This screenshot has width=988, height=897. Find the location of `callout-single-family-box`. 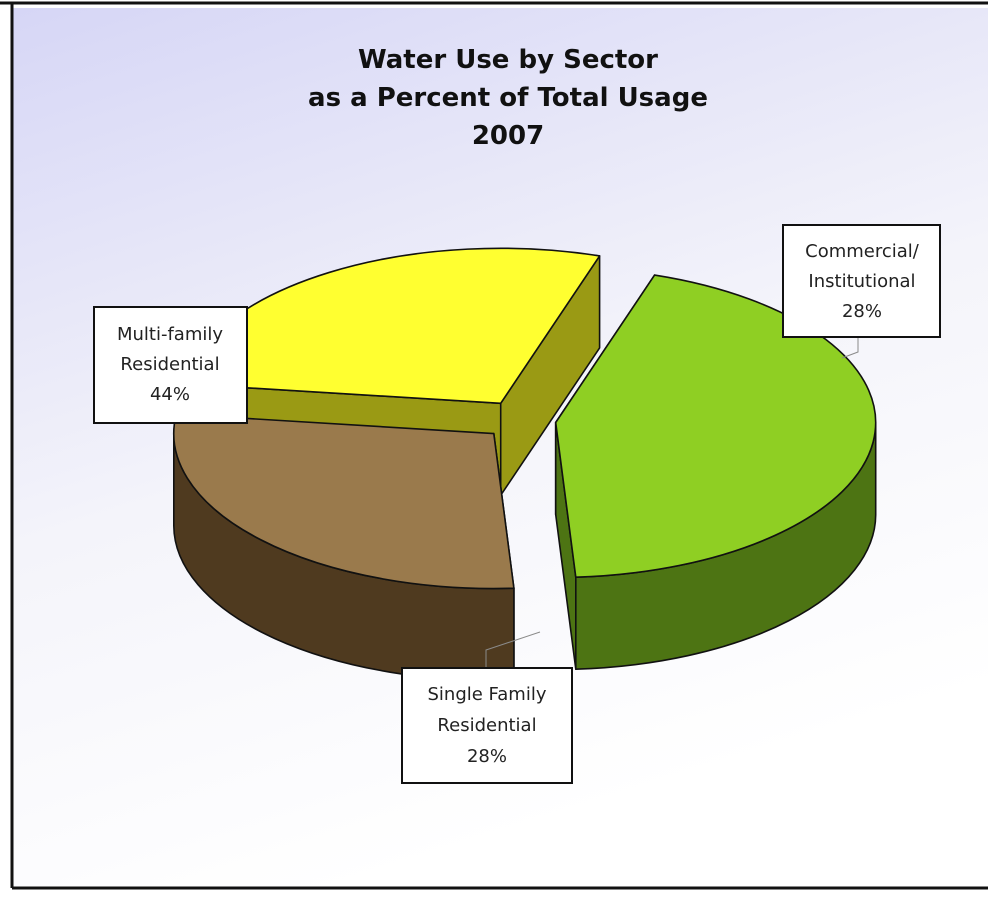

callout-single-family-box is located at coordinates (487, 725).